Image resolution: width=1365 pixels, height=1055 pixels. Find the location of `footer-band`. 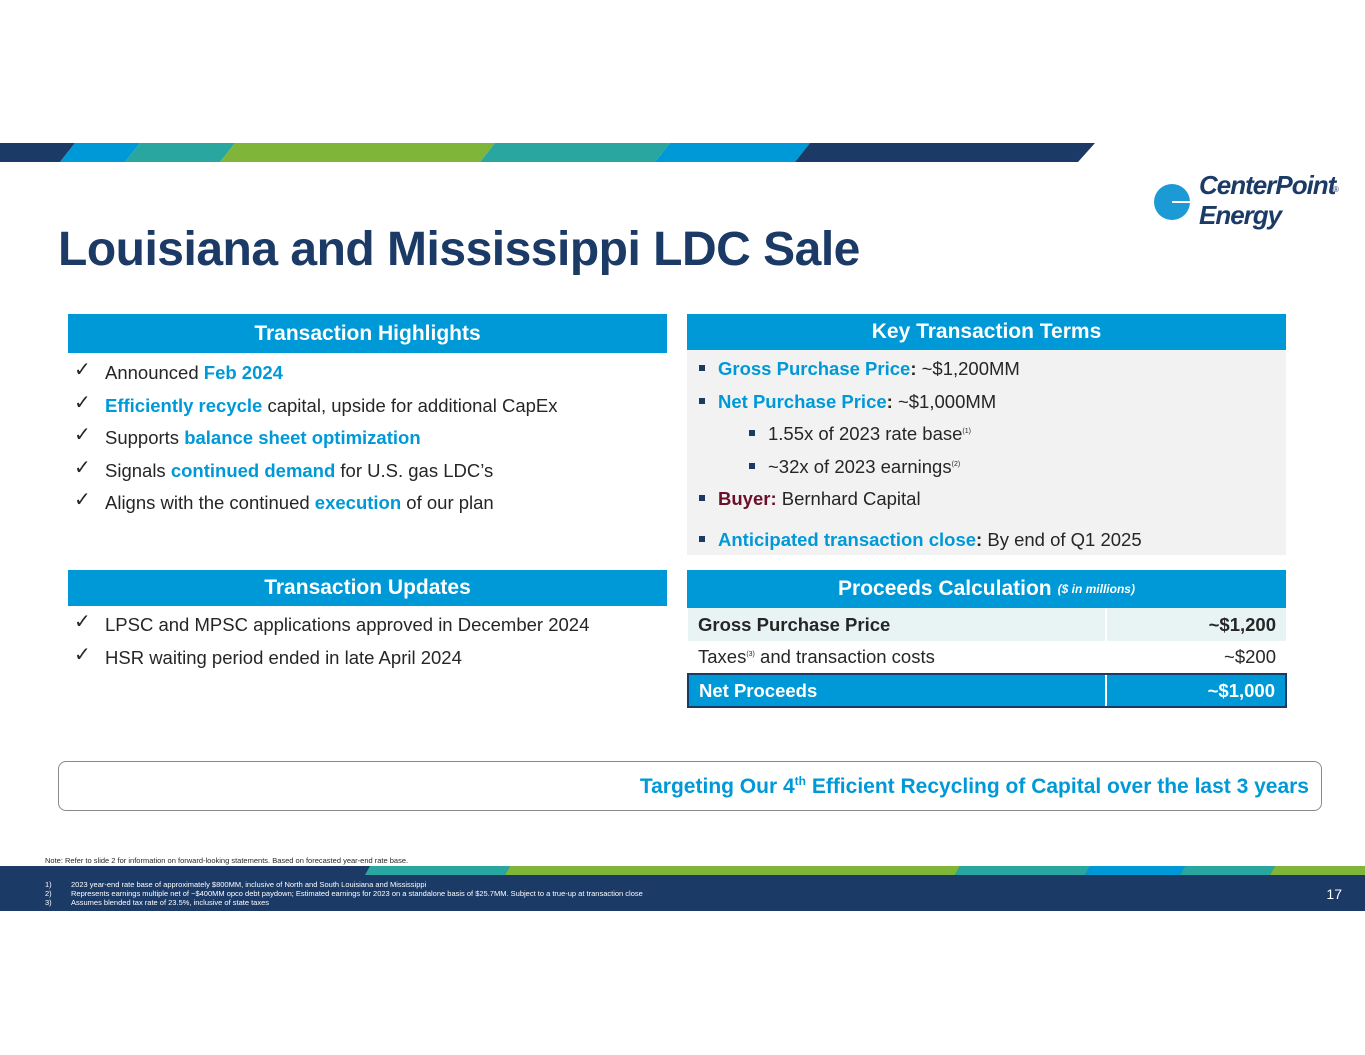

footer-band is located at coordinates (682, 893).